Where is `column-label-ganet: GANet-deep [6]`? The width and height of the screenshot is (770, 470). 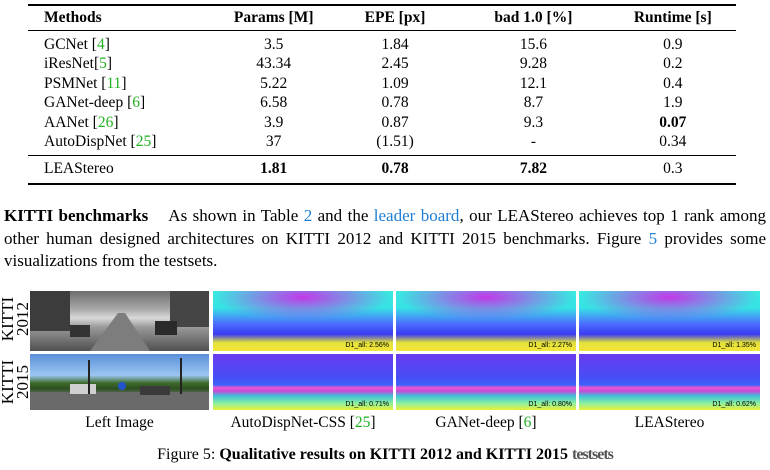 column-label-ganet: GANet-deep [6] is located at coordinates (486, 422).